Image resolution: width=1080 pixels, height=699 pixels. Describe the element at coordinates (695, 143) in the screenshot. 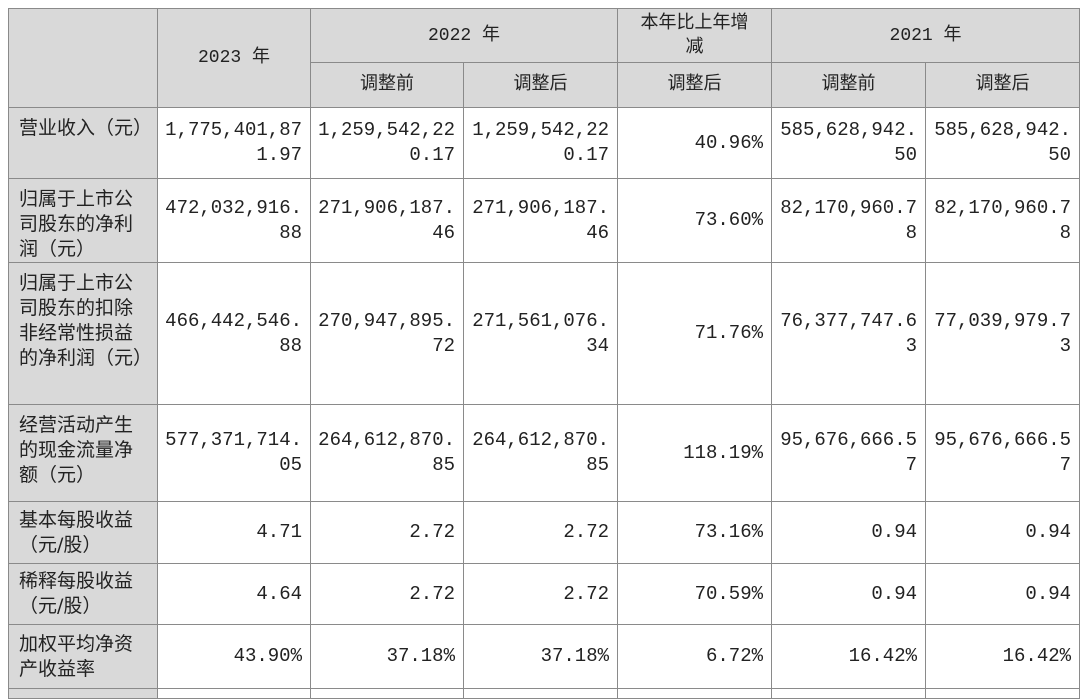

I see `cell-change: 40.96%` at that location.